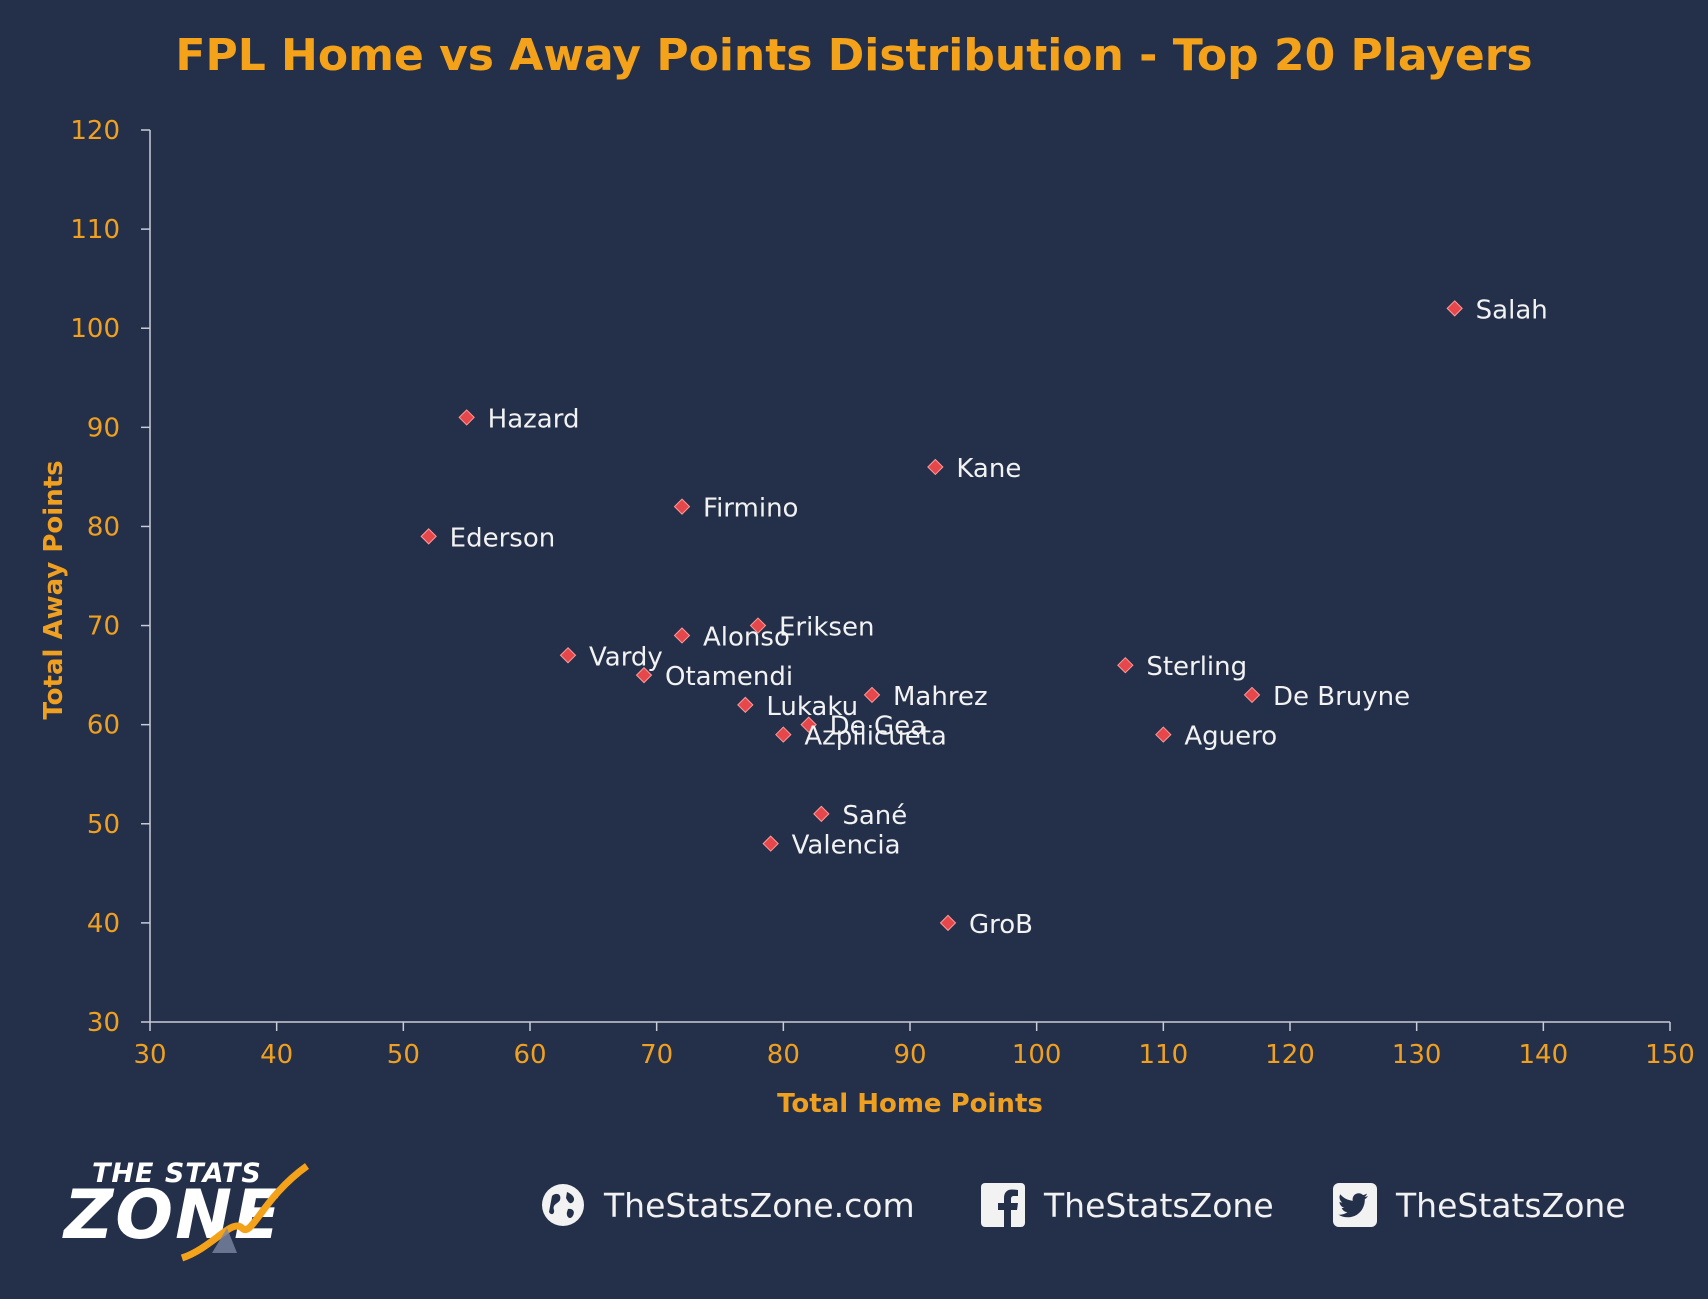 The height and width of the screenshot is (1299, 1708). Describe the element at coordinates (103, 726) in the screenshot. I see `y-tick-label: 60` at that location.